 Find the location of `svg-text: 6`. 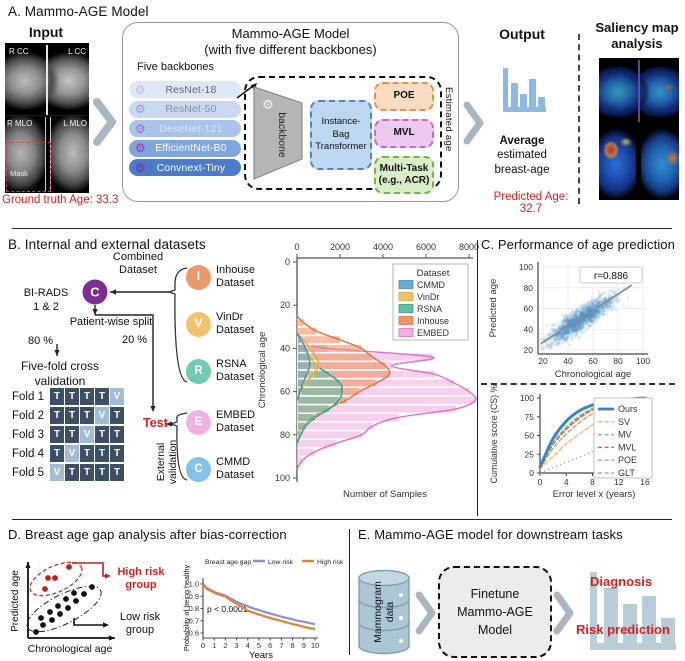

svg-text: 6 is located at coordinates (270, 645).